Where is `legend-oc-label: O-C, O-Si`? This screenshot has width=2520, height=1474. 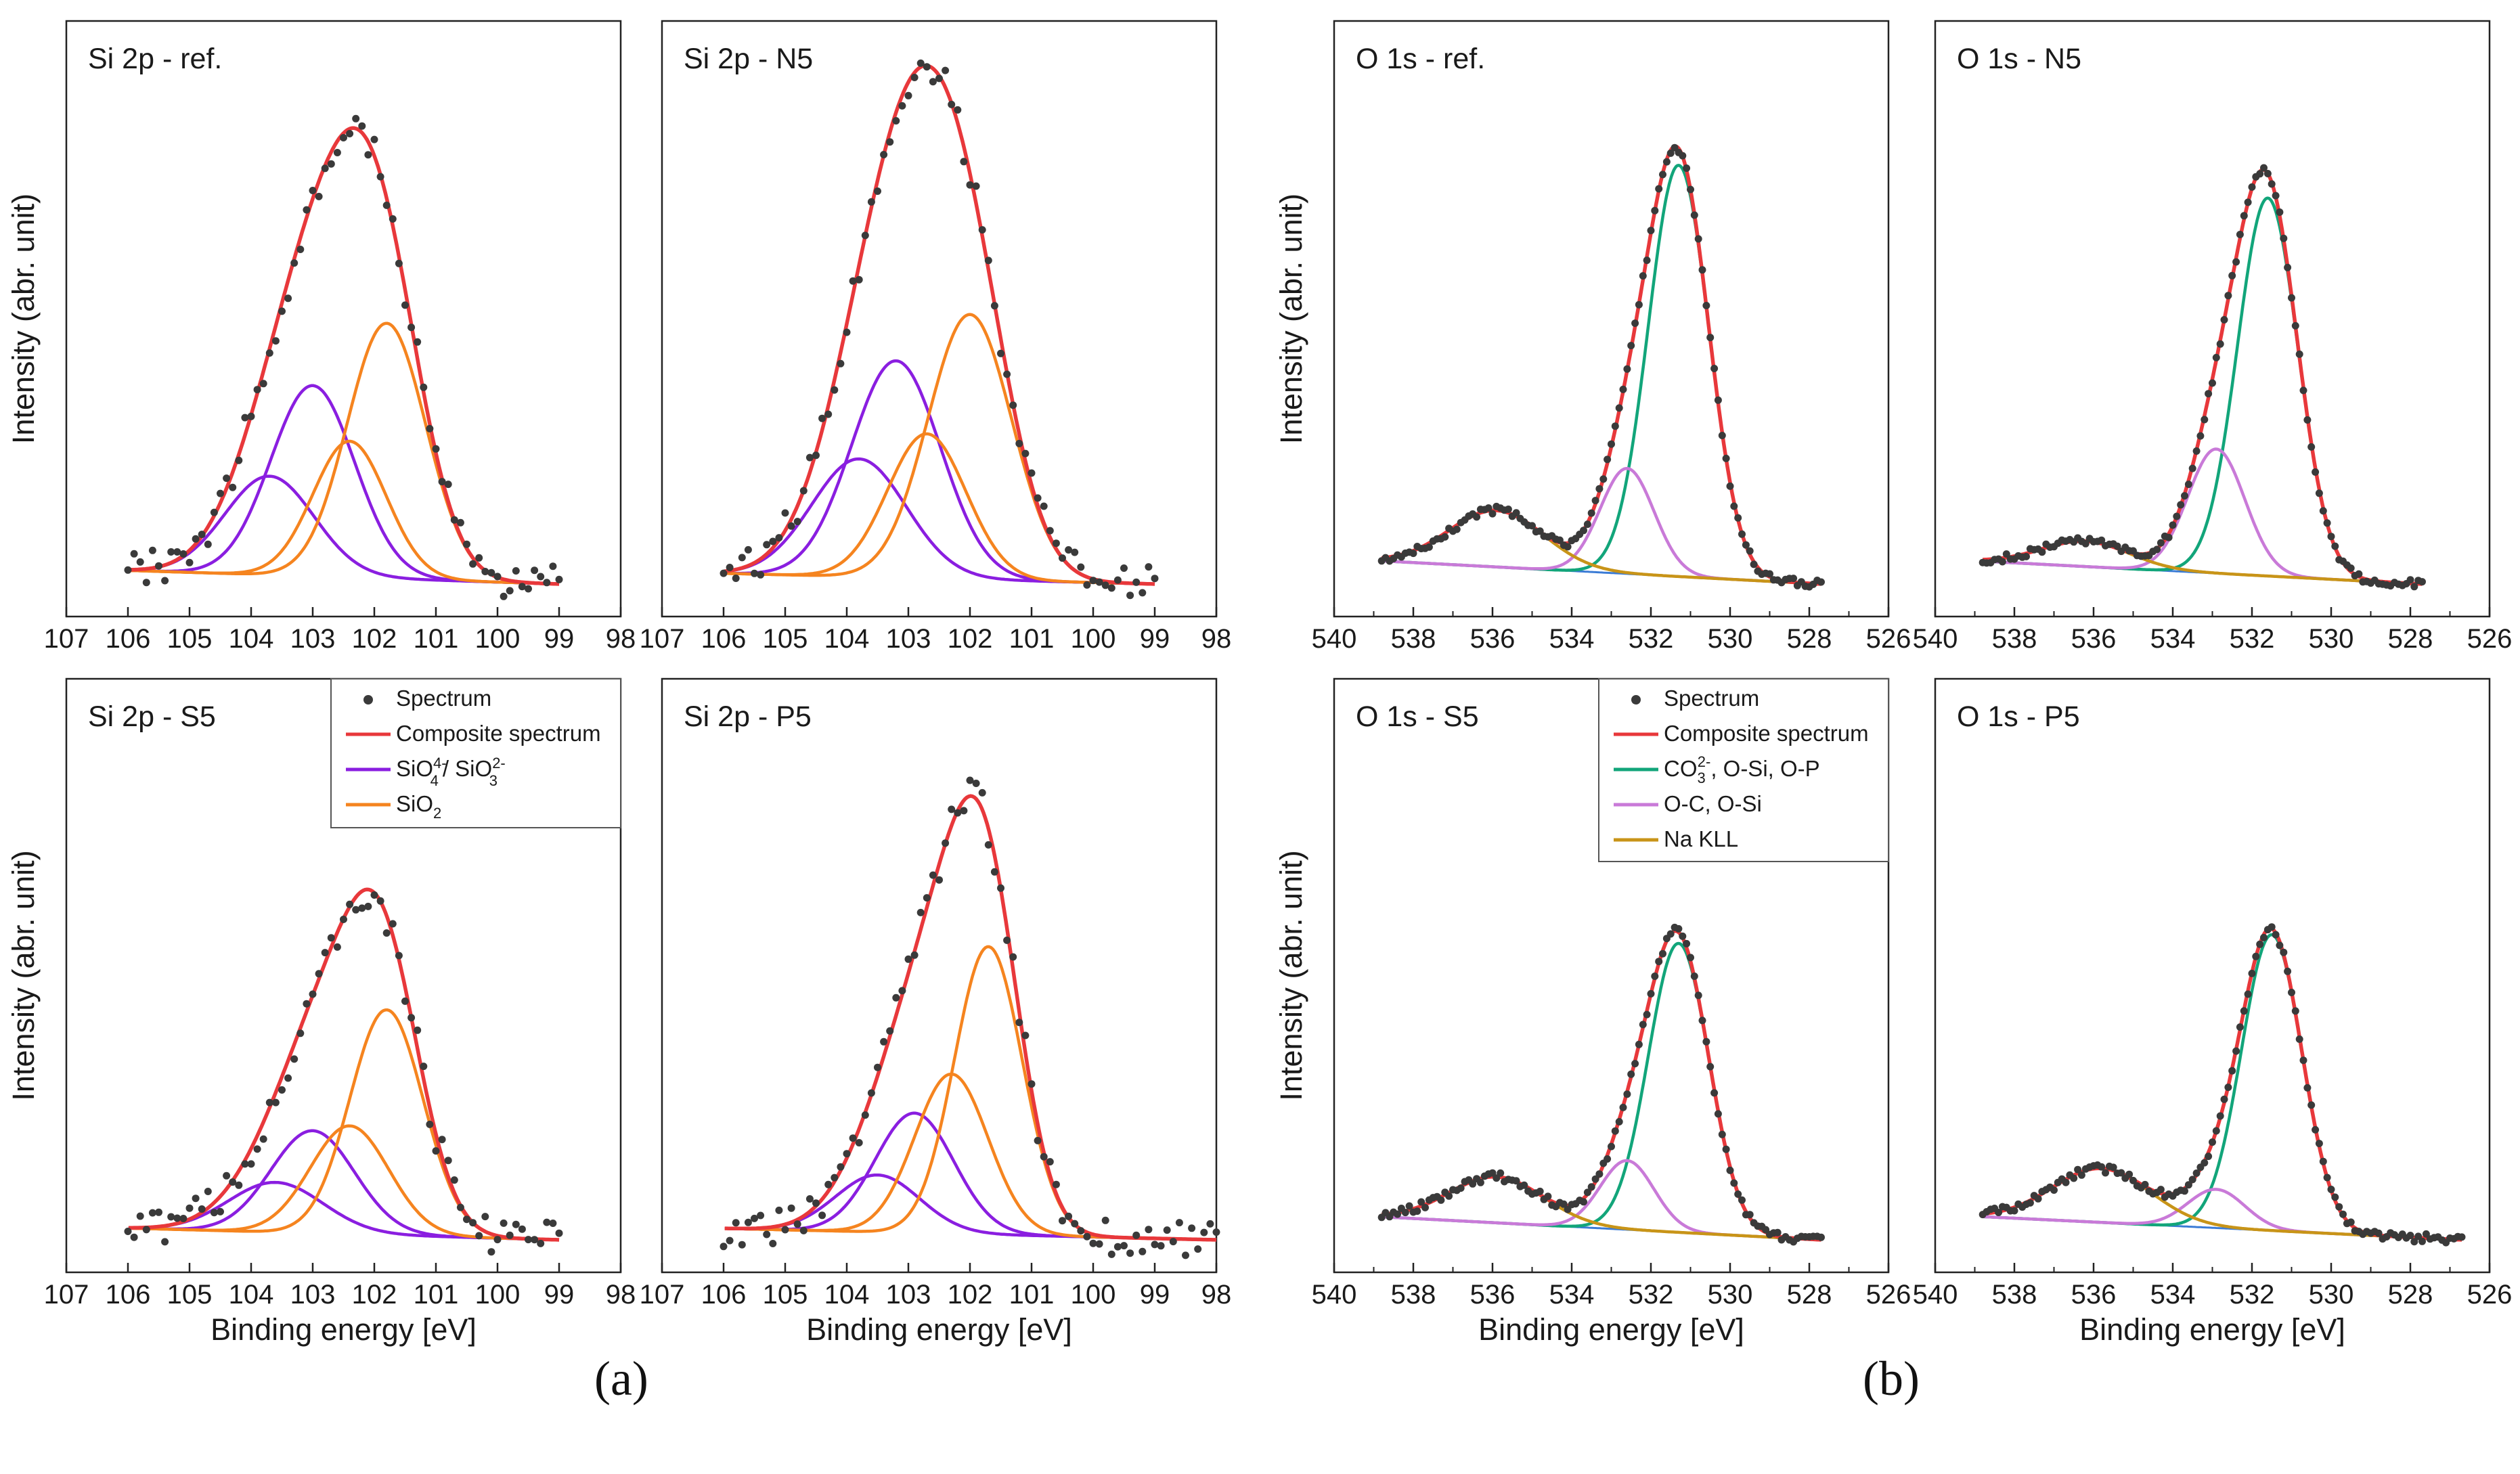 legend-oc-label: O-C, O-Si is located at coordinates (1713, 803).